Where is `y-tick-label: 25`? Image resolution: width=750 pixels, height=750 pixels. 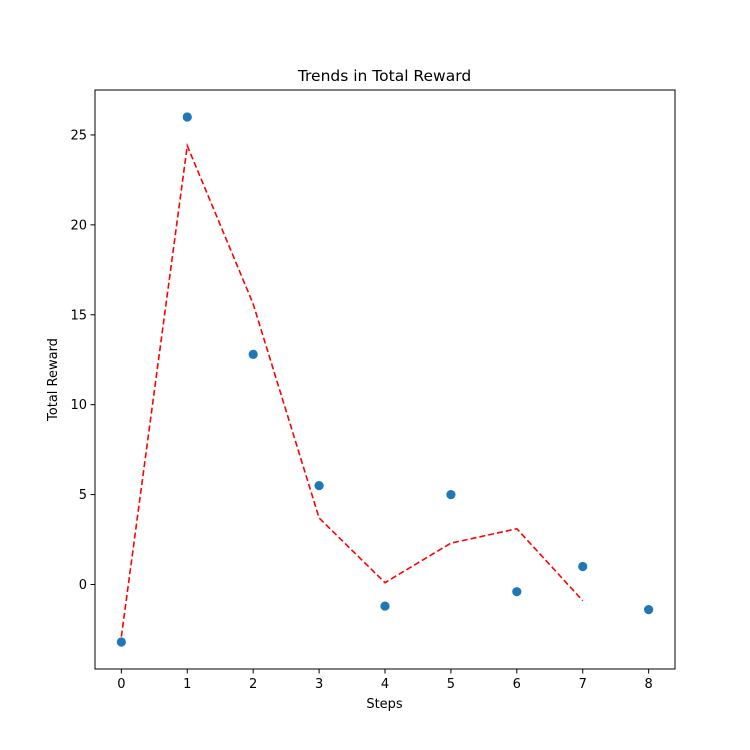
y-tick-label: 25 is located at coordinates (78, 135).